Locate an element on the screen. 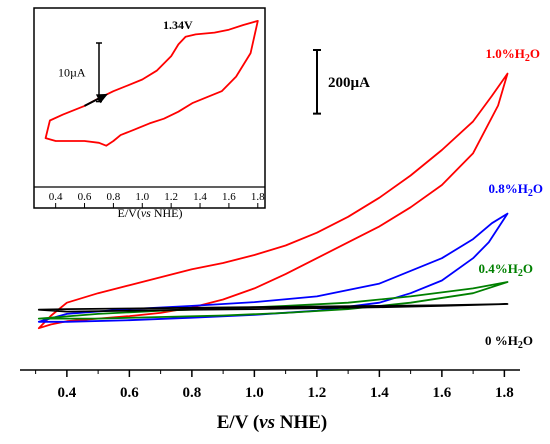 Image resolution: width=550 pixels, height=444 pixels. inset-x-tick-label: 0.8 is located at coordinates (114, 197).